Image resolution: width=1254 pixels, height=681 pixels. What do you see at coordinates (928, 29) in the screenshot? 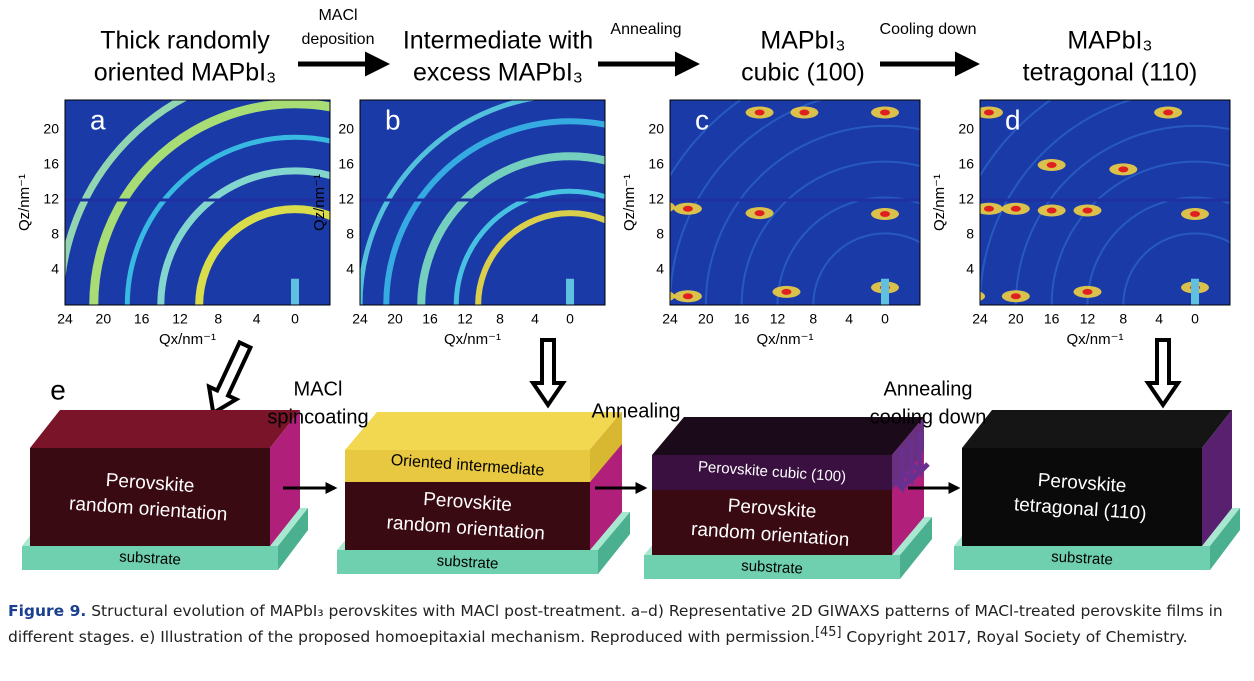
I see `label: Cooling down` at bounding box center [928, 29].